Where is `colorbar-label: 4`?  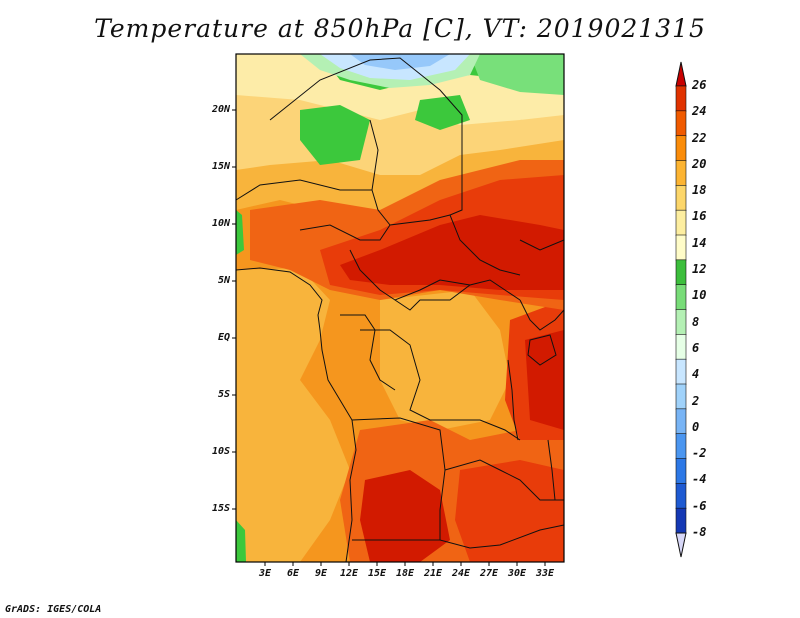
colorbar-label: 4 is located at coordinates (696, 374).